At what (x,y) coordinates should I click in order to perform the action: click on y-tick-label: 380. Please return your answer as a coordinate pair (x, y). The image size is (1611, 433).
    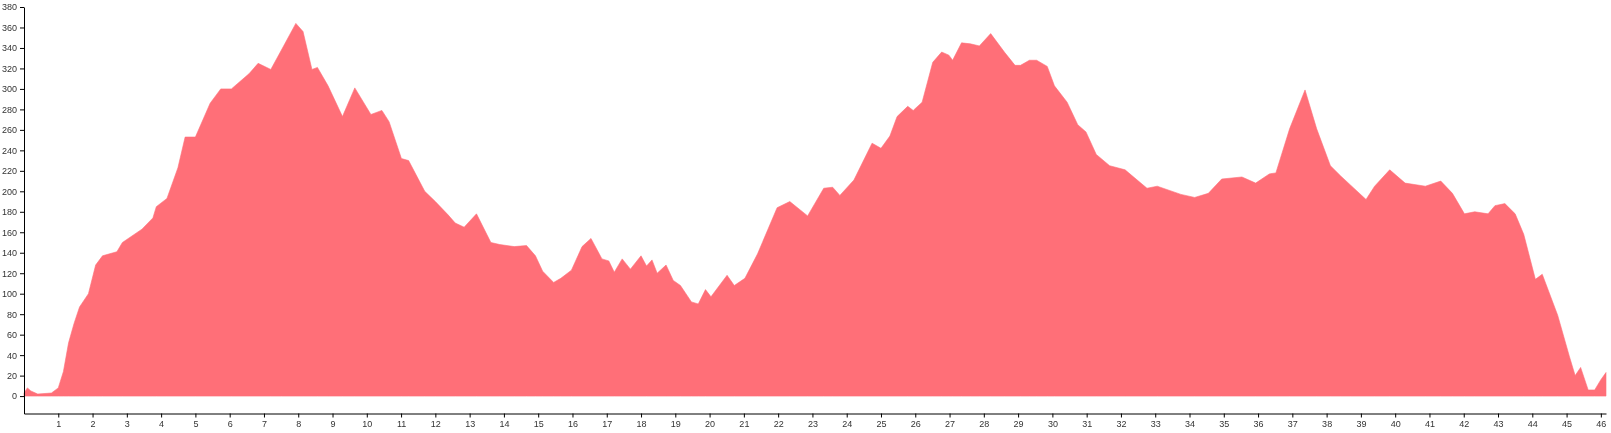
    Looking at the image, I should click on (9, 7).